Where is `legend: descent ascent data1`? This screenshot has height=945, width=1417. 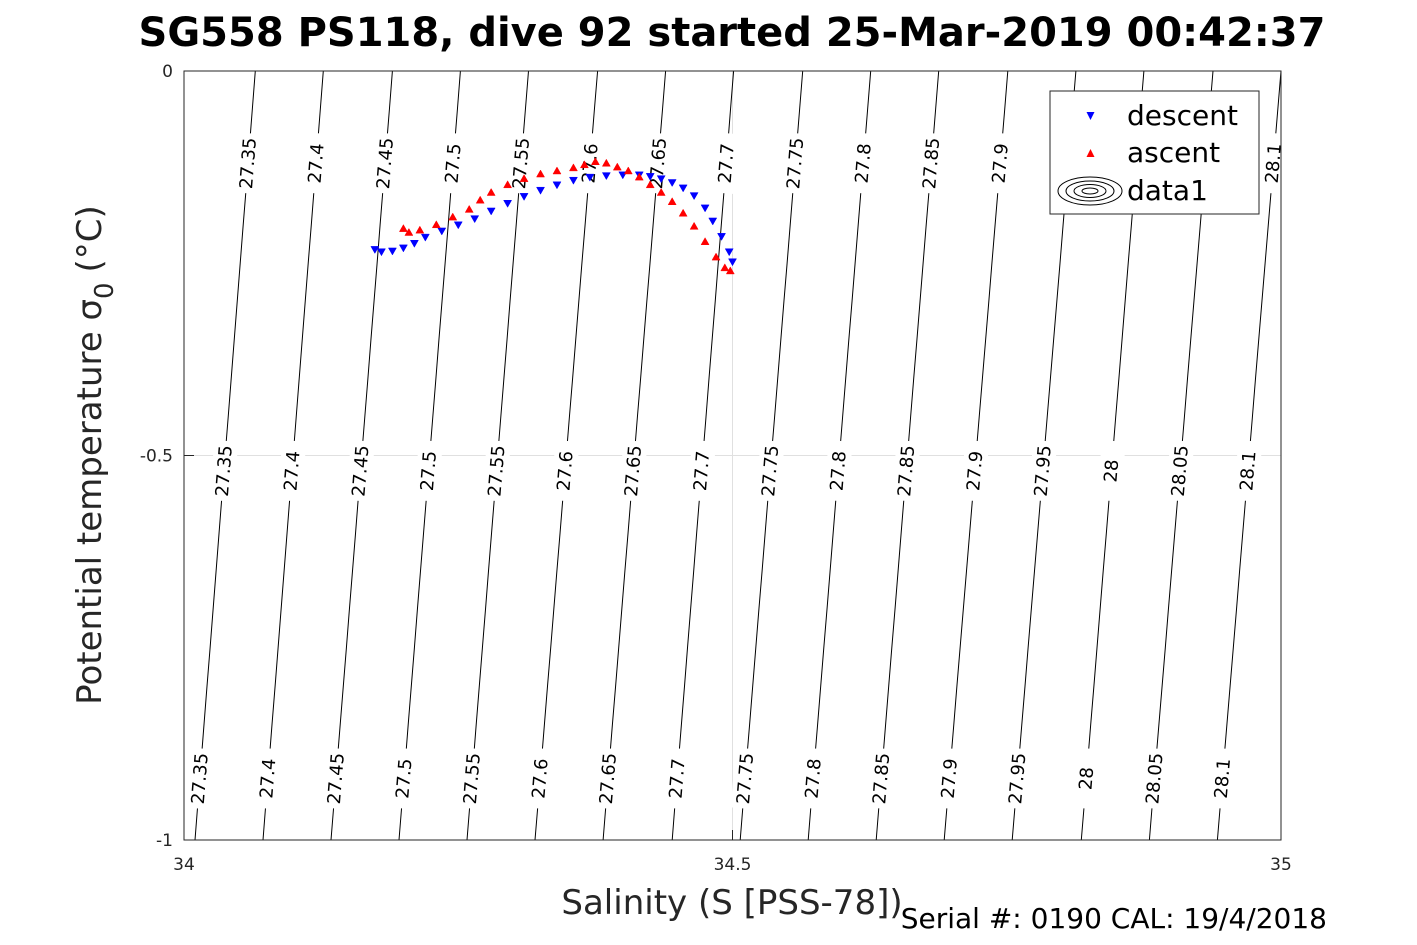
legend: descent ascent data1 is located at coordinates (1154, 152).